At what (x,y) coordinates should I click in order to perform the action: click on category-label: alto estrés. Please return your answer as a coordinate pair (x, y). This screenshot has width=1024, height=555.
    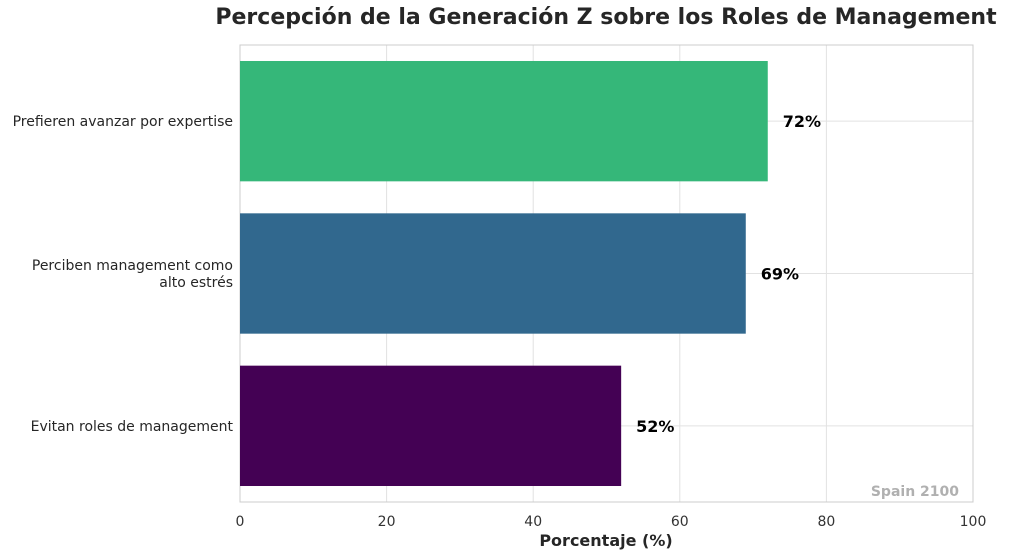
    Looking at the image, I should click on (196, 283).